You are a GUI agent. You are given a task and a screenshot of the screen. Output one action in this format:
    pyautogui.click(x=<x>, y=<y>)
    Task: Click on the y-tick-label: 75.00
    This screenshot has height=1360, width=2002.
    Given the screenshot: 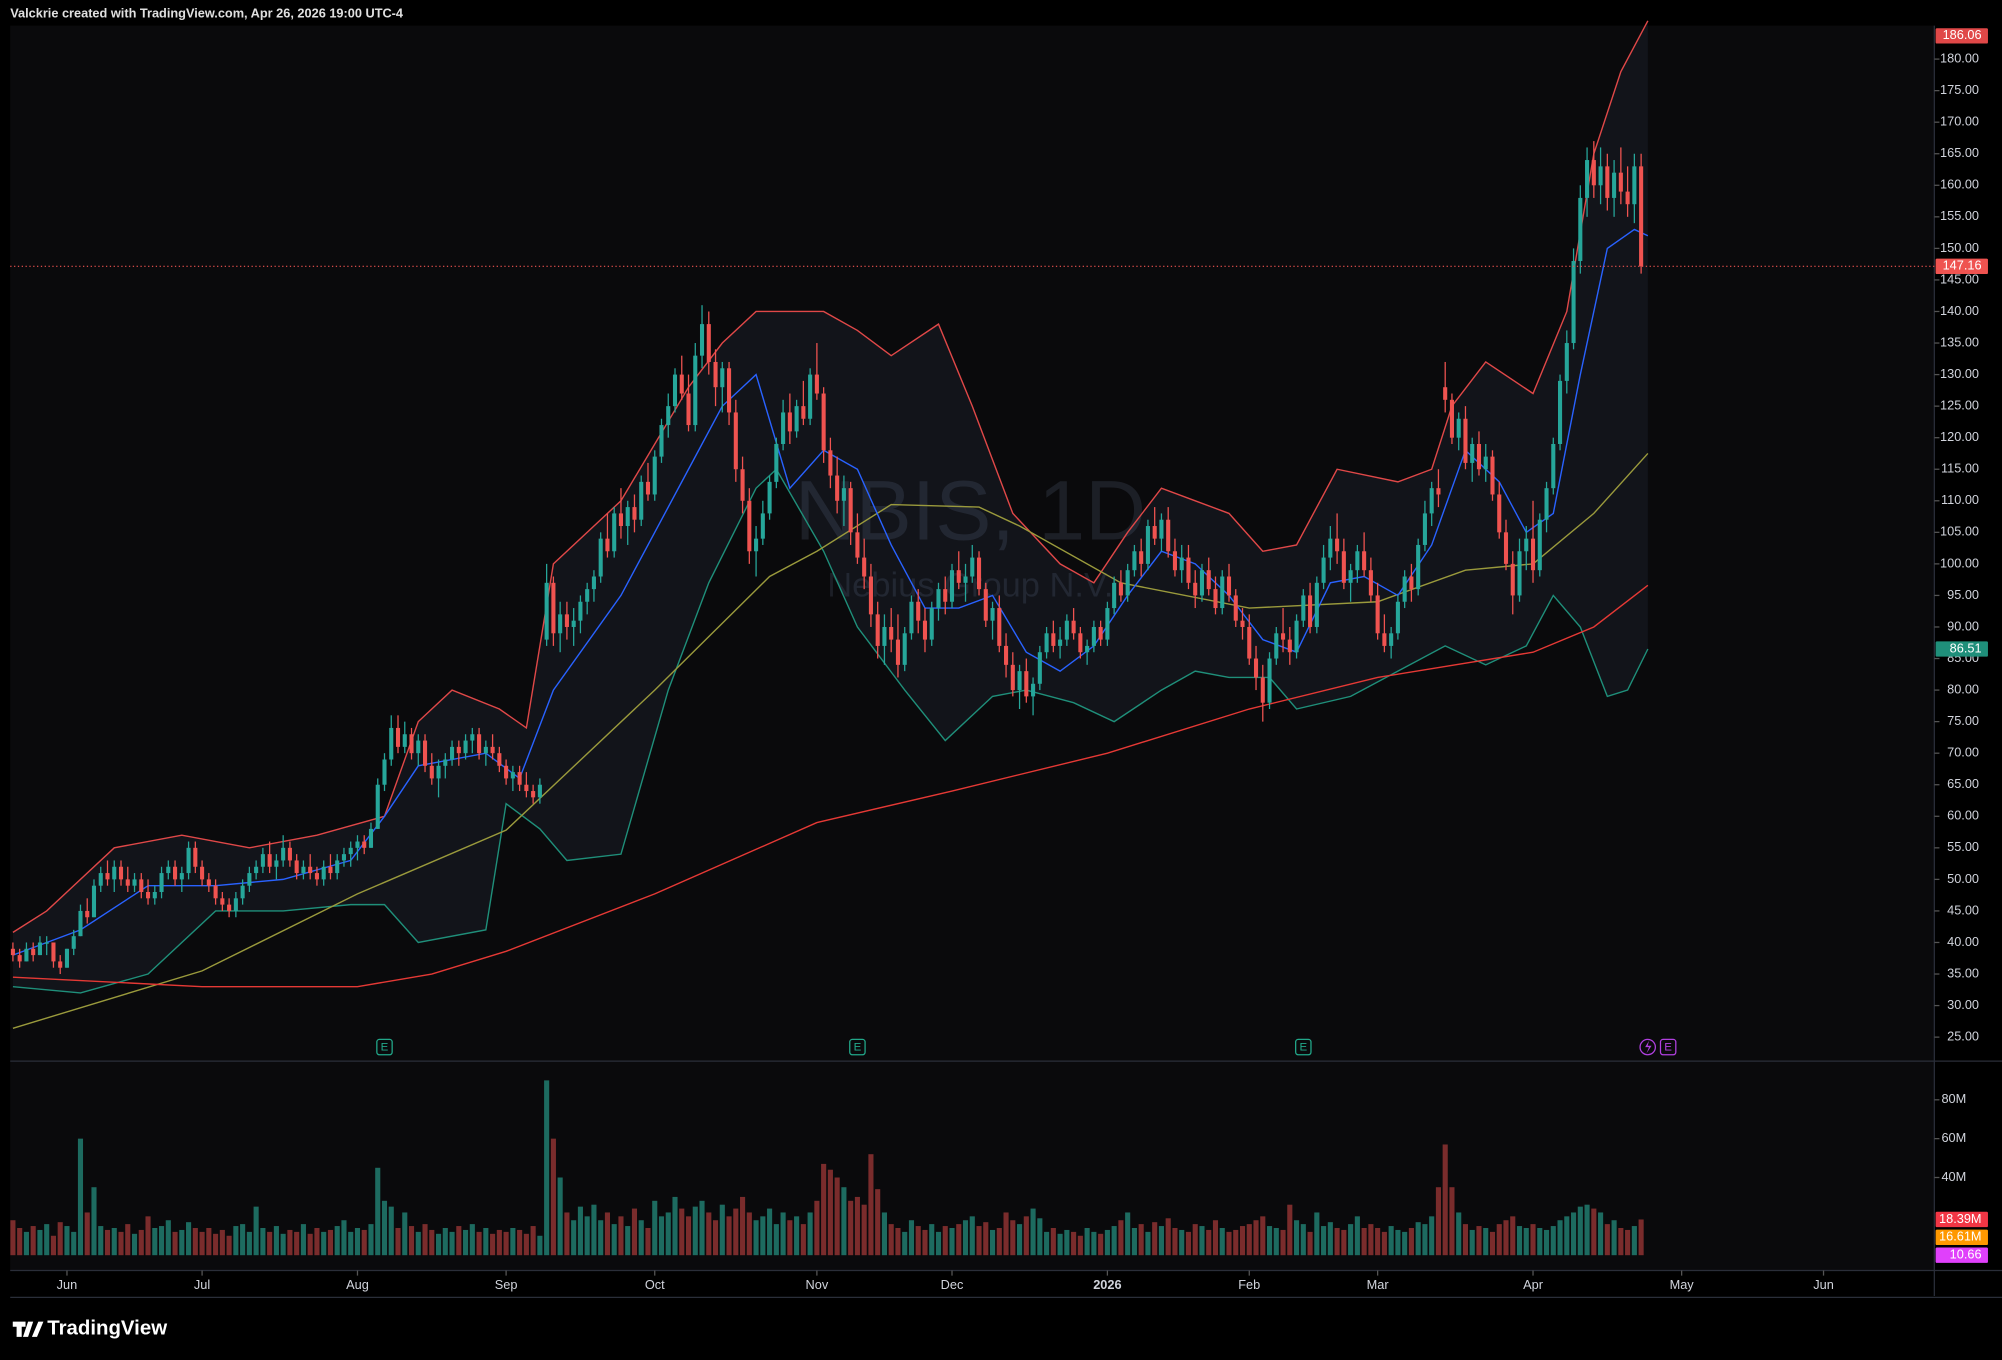 What is the action you would take?
    pyautogui.click(x=1963, y=720)
    